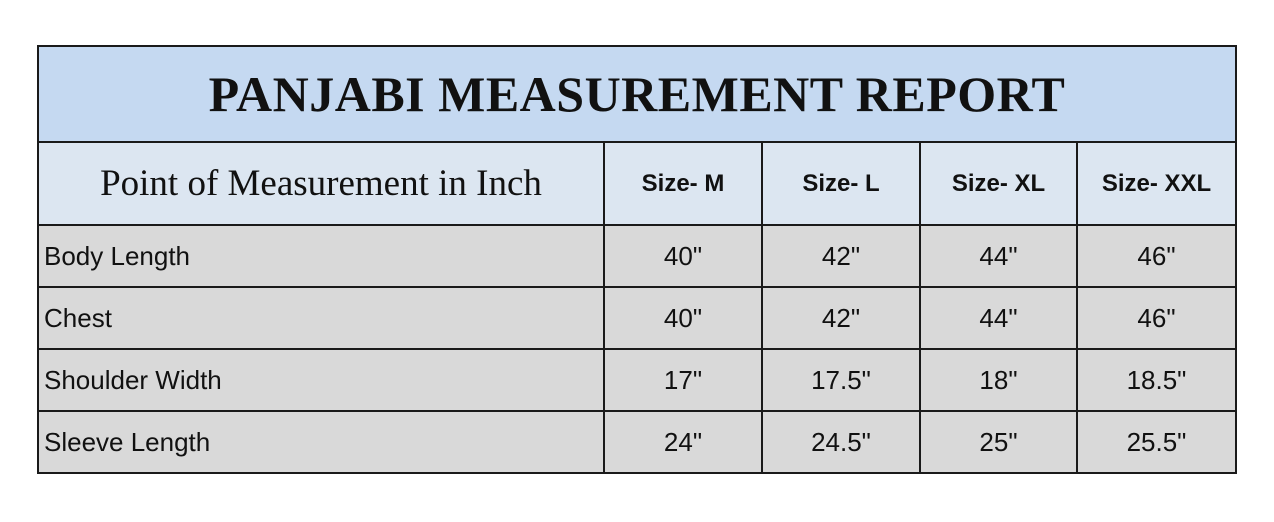 The image size is (1274, 522). Describe the element at coordinates (1156, 380) in the screenshot. I see `measurement-value: 18.5"` at that location.